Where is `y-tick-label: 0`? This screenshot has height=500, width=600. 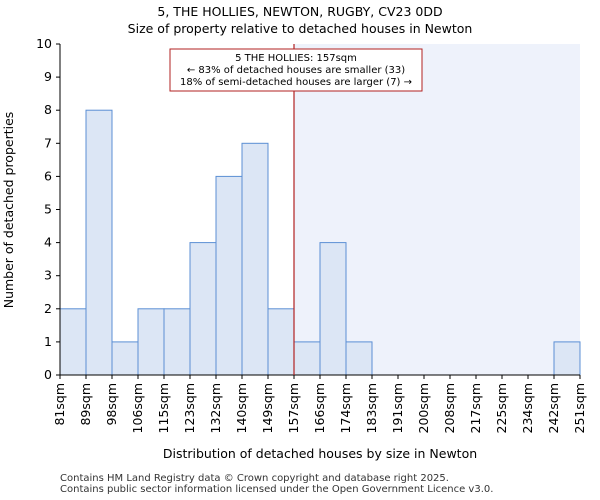
y-tick-label: 0 is located at coordinates (48, 374).